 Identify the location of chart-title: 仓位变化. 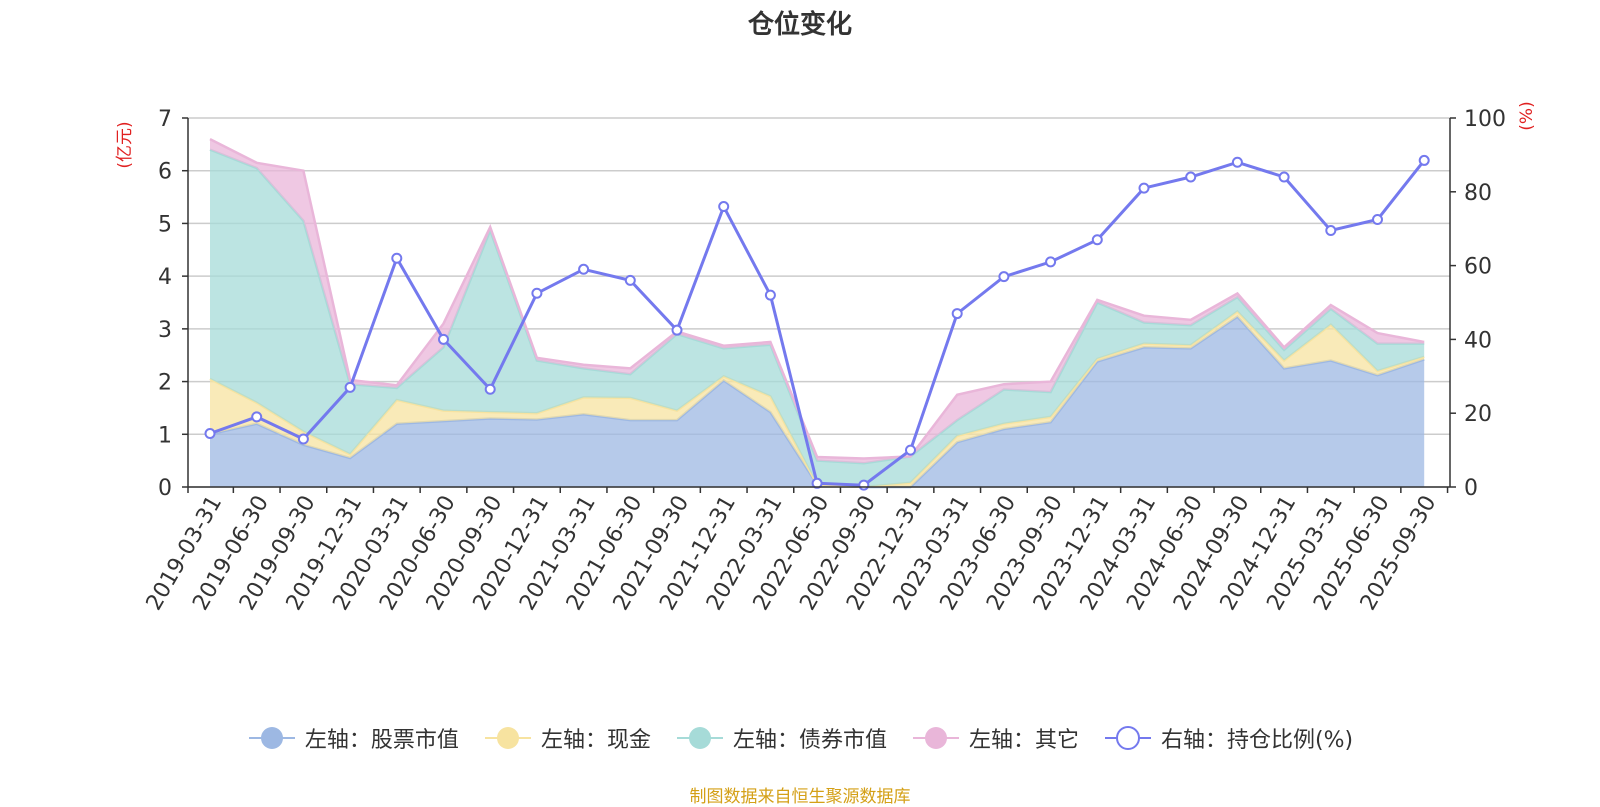
(799, 25).